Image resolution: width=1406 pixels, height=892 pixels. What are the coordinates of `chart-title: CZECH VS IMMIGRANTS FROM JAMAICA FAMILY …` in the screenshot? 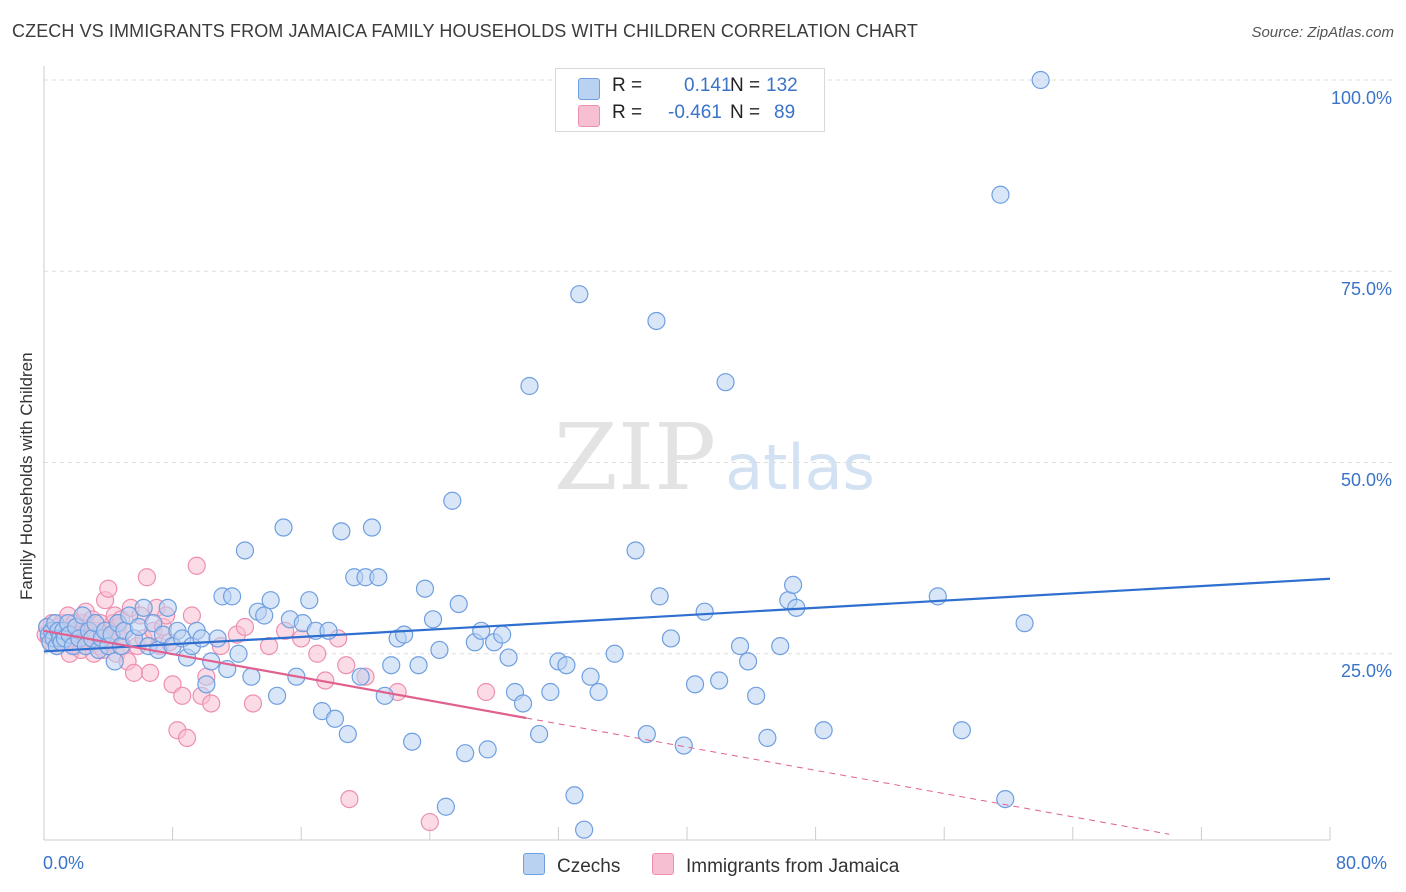 It's located at (465, 31).